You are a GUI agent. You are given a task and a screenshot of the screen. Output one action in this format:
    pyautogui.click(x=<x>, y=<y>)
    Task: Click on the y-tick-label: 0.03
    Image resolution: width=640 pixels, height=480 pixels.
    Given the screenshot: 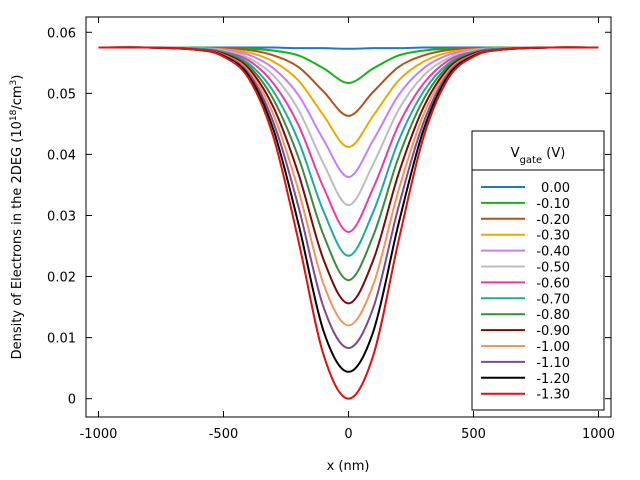 What is the action you would take?
    pyautogui.click(x=61, y=216)
    